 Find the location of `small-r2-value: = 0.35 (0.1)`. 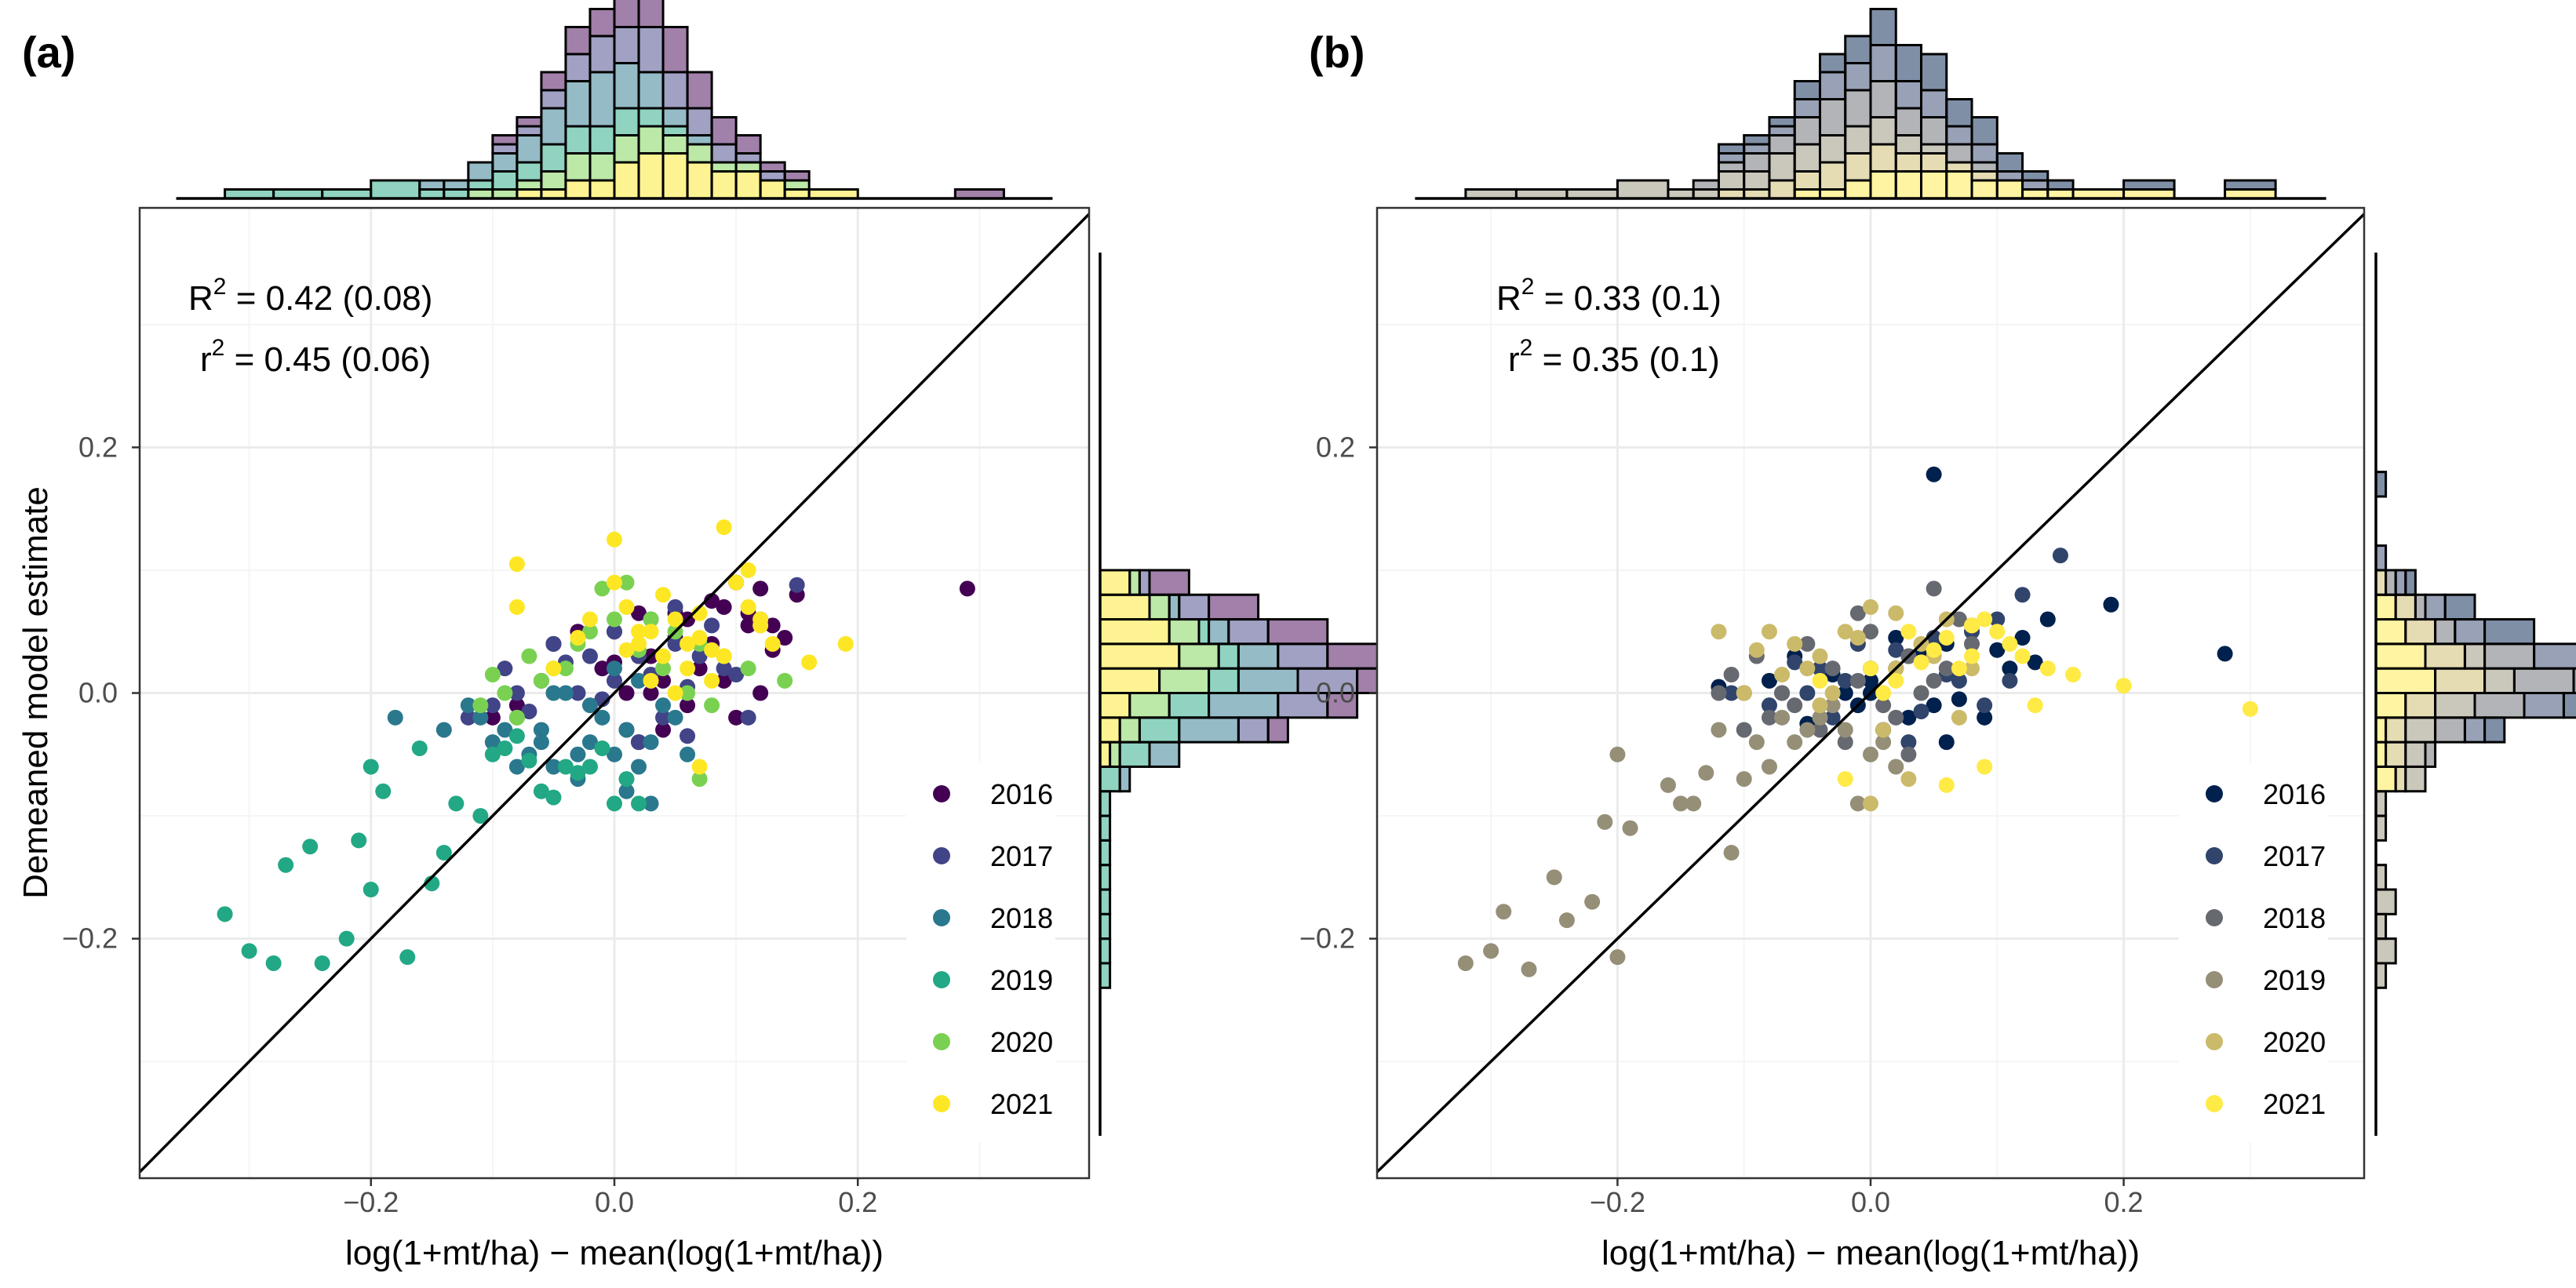

small-r2-value: = 0.35 (0.1) is located at coordinates (1625, 359).